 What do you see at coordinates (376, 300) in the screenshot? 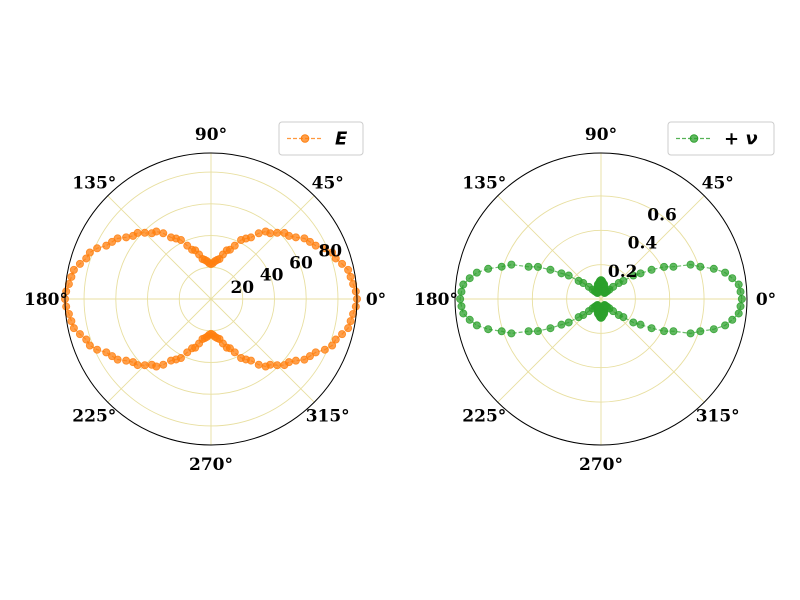
I see `angle-tick-label: 0°` at bounding box center [376, 300].